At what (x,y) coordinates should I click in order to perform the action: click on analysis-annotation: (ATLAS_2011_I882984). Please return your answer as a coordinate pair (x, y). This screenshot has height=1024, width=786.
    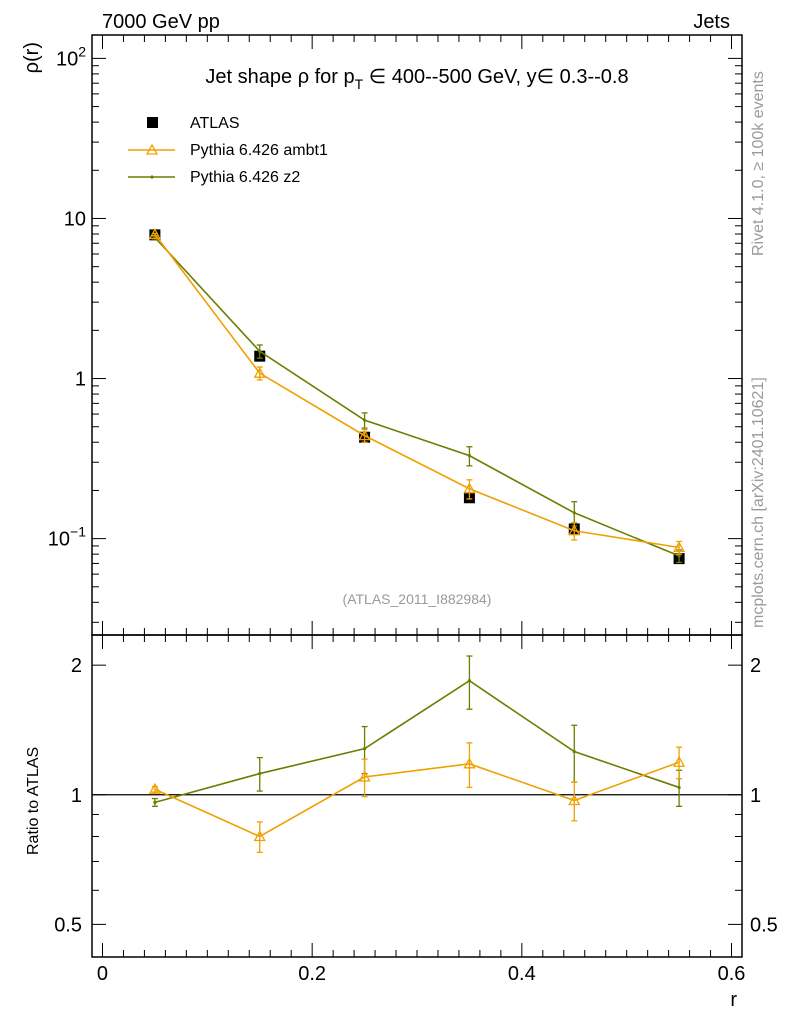
    Looking at the image, I should click on (417, 599).